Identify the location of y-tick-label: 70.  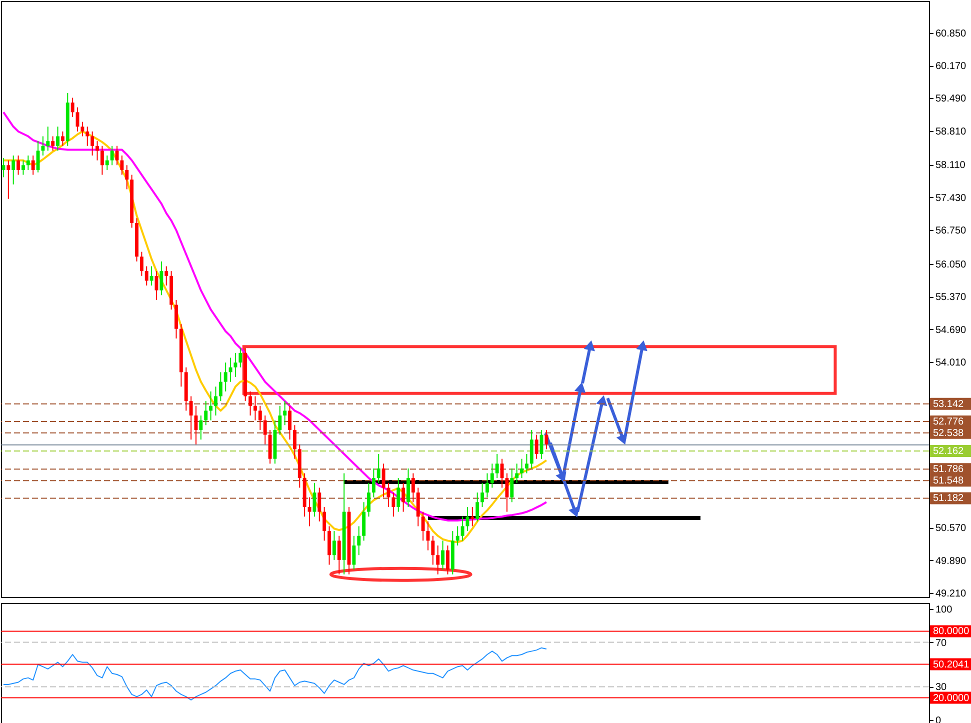
(942, 643).